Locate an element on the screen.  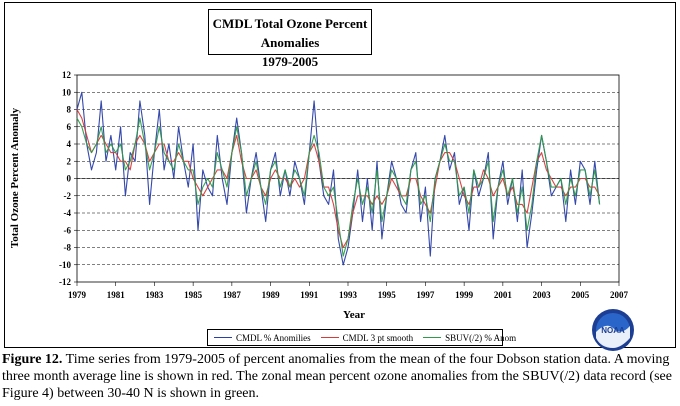
y-tick-label: -6 is located at coordinates (68, 230).